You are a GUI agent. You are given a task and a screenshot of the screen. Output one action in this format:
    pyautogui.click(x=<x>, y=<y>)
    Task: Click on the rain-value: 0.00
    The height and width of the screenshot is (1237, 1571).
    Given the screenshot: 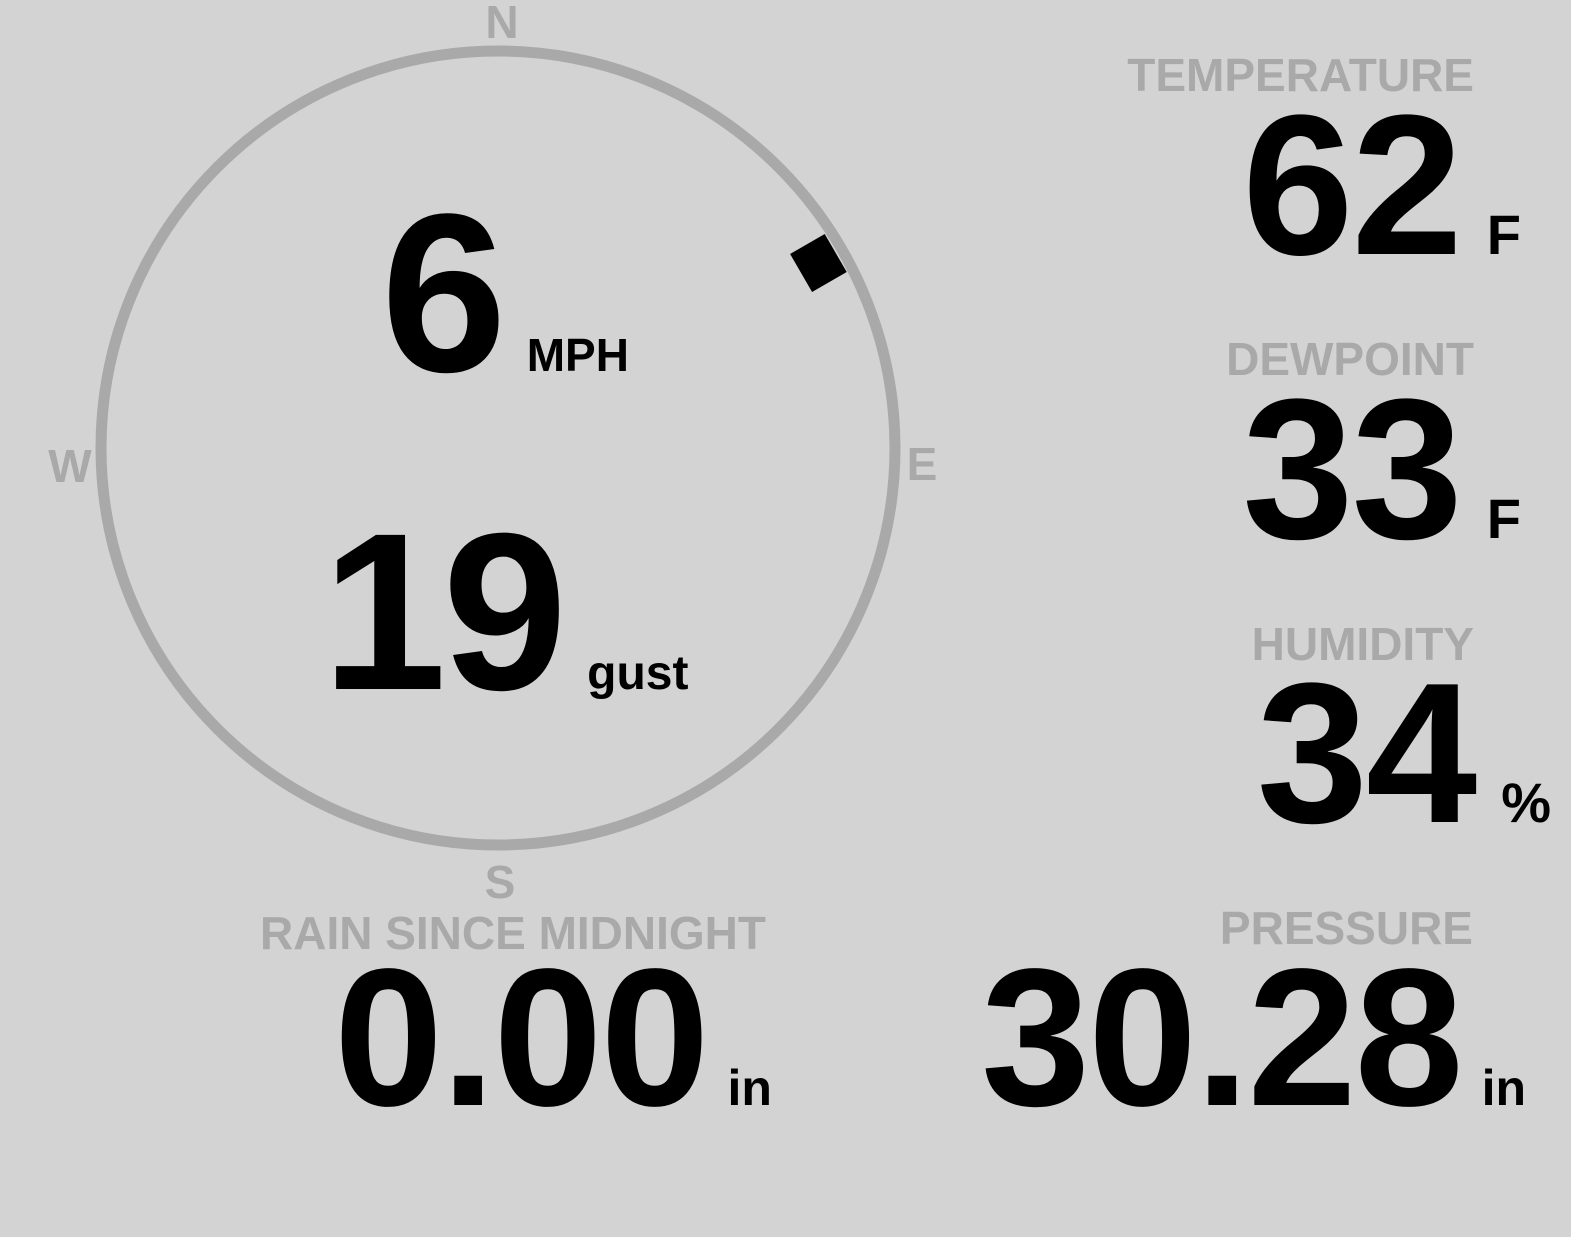 What is the action you would take?
    pyautogui.click(x=521, y=1037)
    